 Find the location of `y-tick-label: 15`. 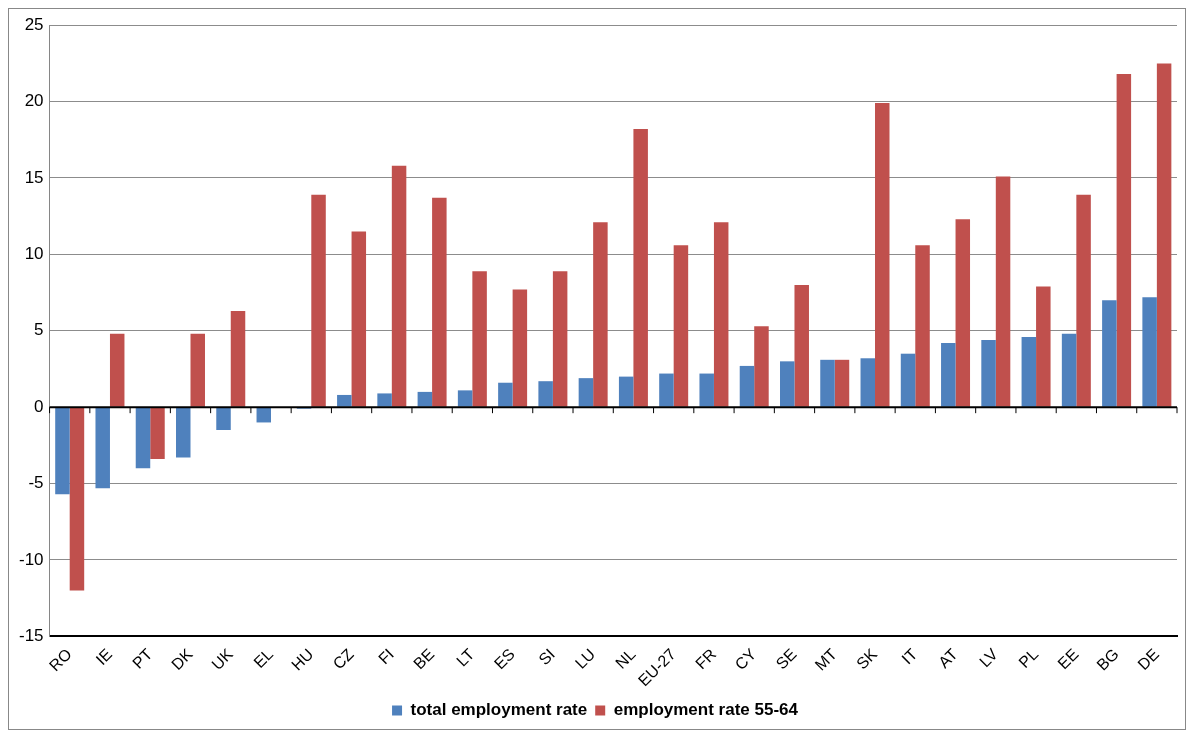

y-tick-label: 15 is located at coordinates (34, 177).